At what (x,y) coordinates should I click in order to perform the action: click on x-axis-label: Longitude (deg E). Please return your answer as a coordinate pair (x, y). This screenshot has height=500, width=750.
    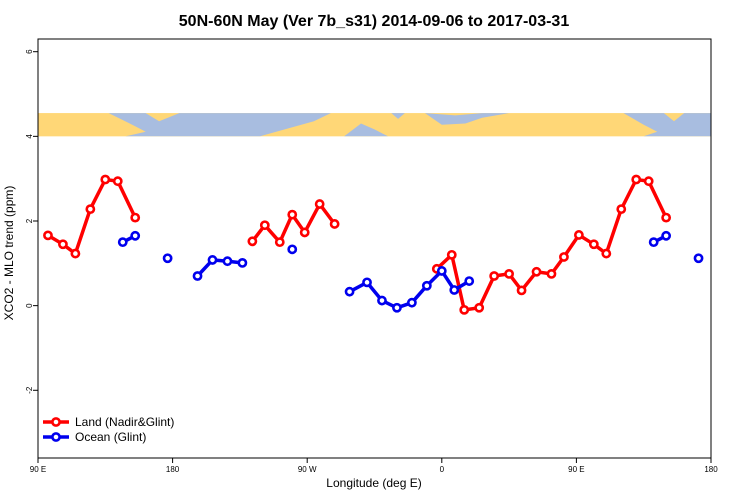
    Looking at the image, I should click on (373, 483).